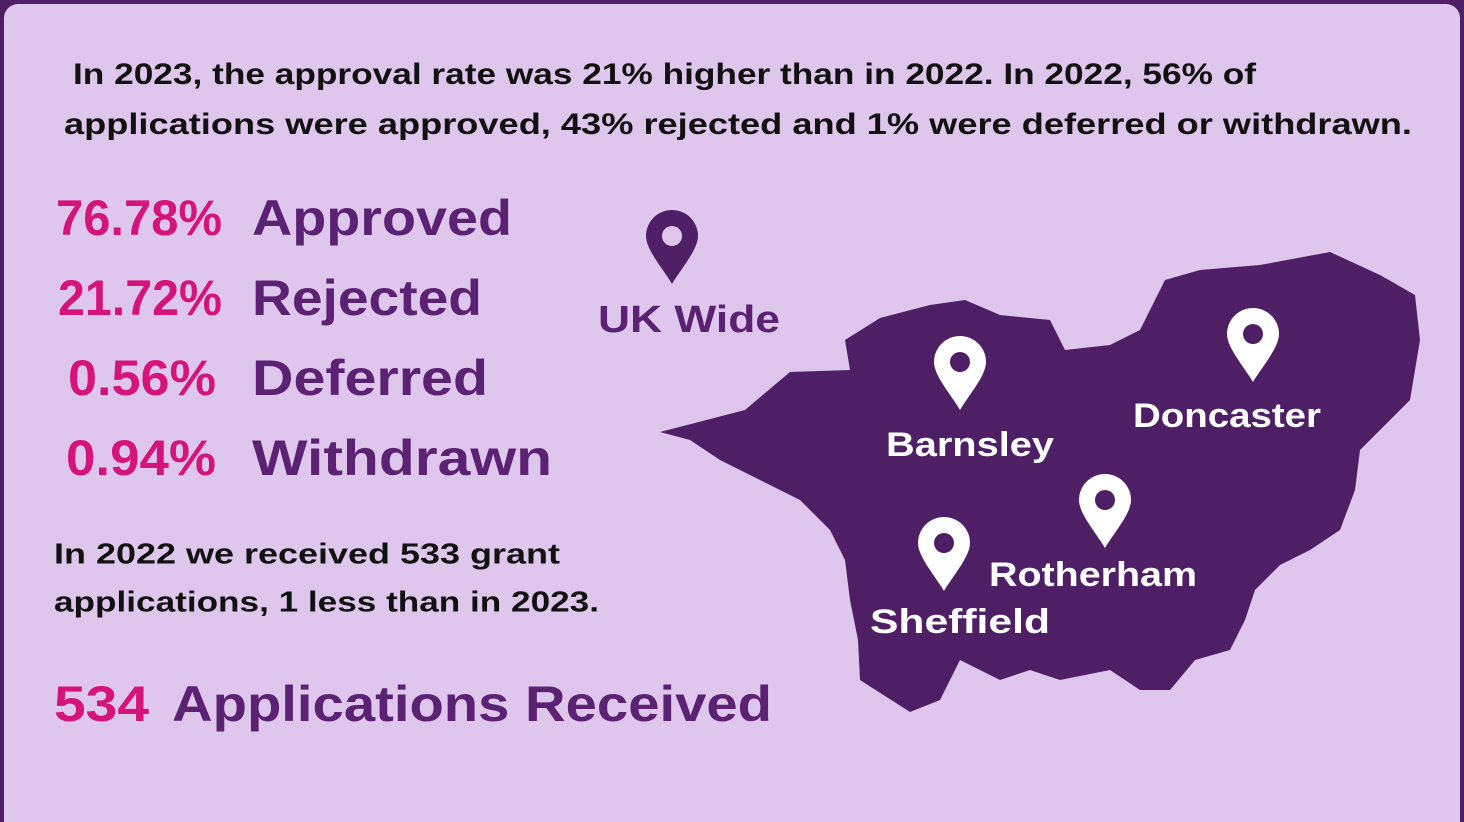 The width and height of the screenshot is (1464, 822). Describe the element at coordinates (101, 704) in the screenshot. I see `total-value: 534` at that location.